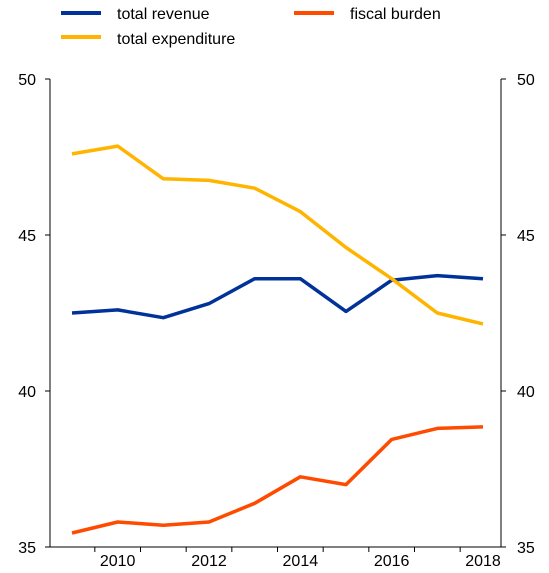 This screenshot has width=549, height=573. Describe the element at coordinates (483, 561) in the screenshot. I see `x-tick-label: 2018` at that location.